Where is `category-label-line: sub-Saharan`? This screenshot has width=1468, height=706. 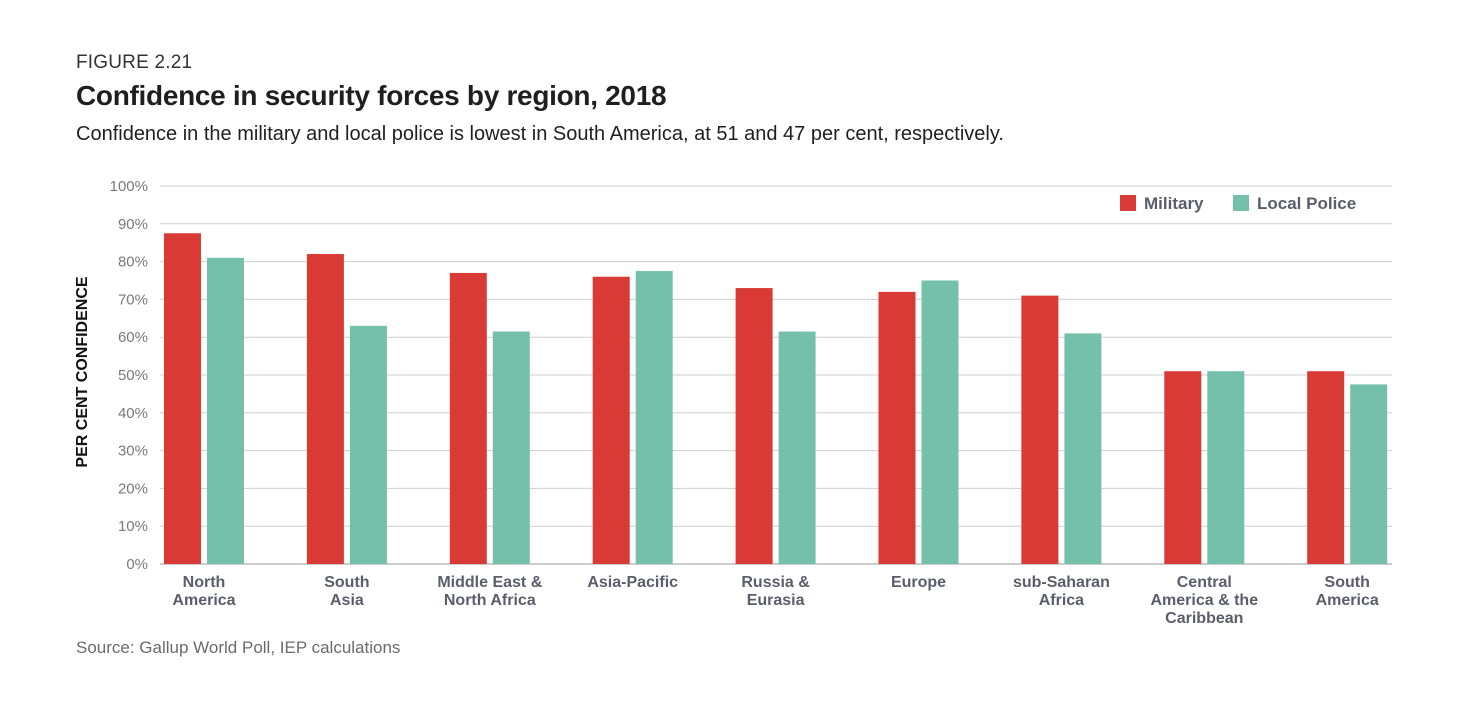 category-label-line: sub-Saharan is located at coordinates (1061, 582).